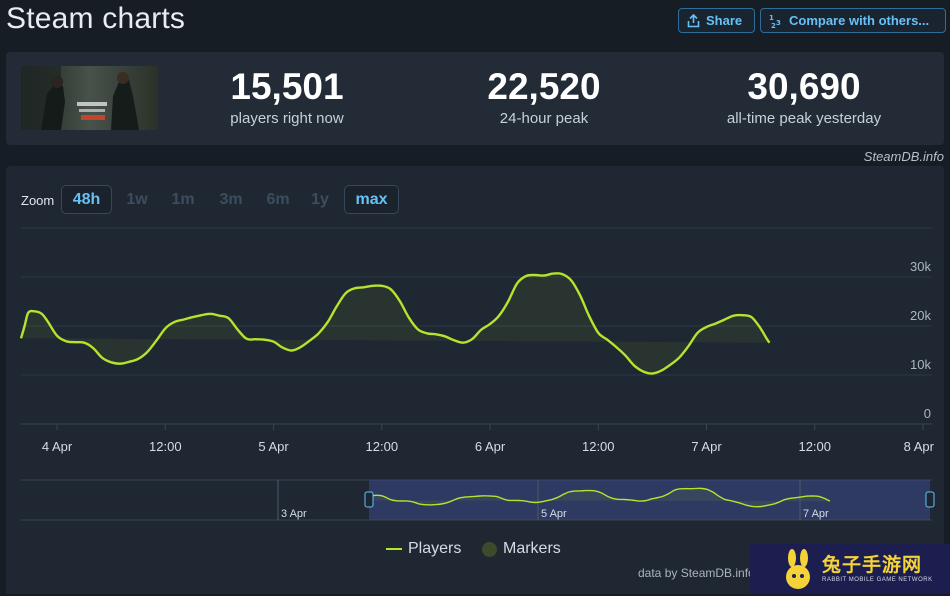  What do you see at coordinates (394, 549) in the screenshot?
I see `legend-line-swatch` at bounding box center [394, 549].